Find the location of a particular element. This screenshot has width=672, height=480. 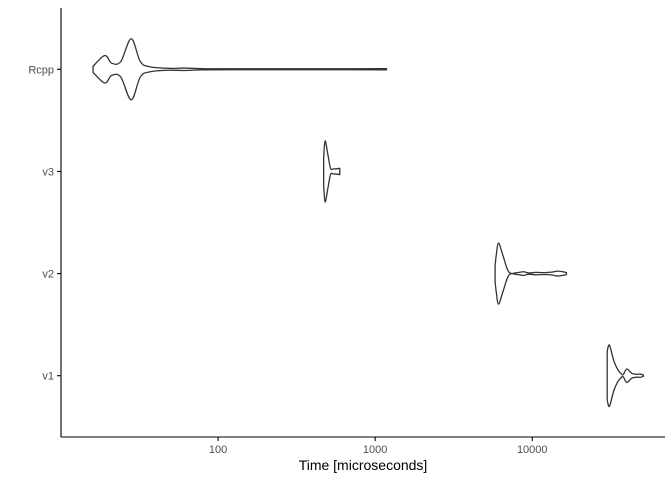

x-tick-label: 1000 is located at coordinates (375, 450).